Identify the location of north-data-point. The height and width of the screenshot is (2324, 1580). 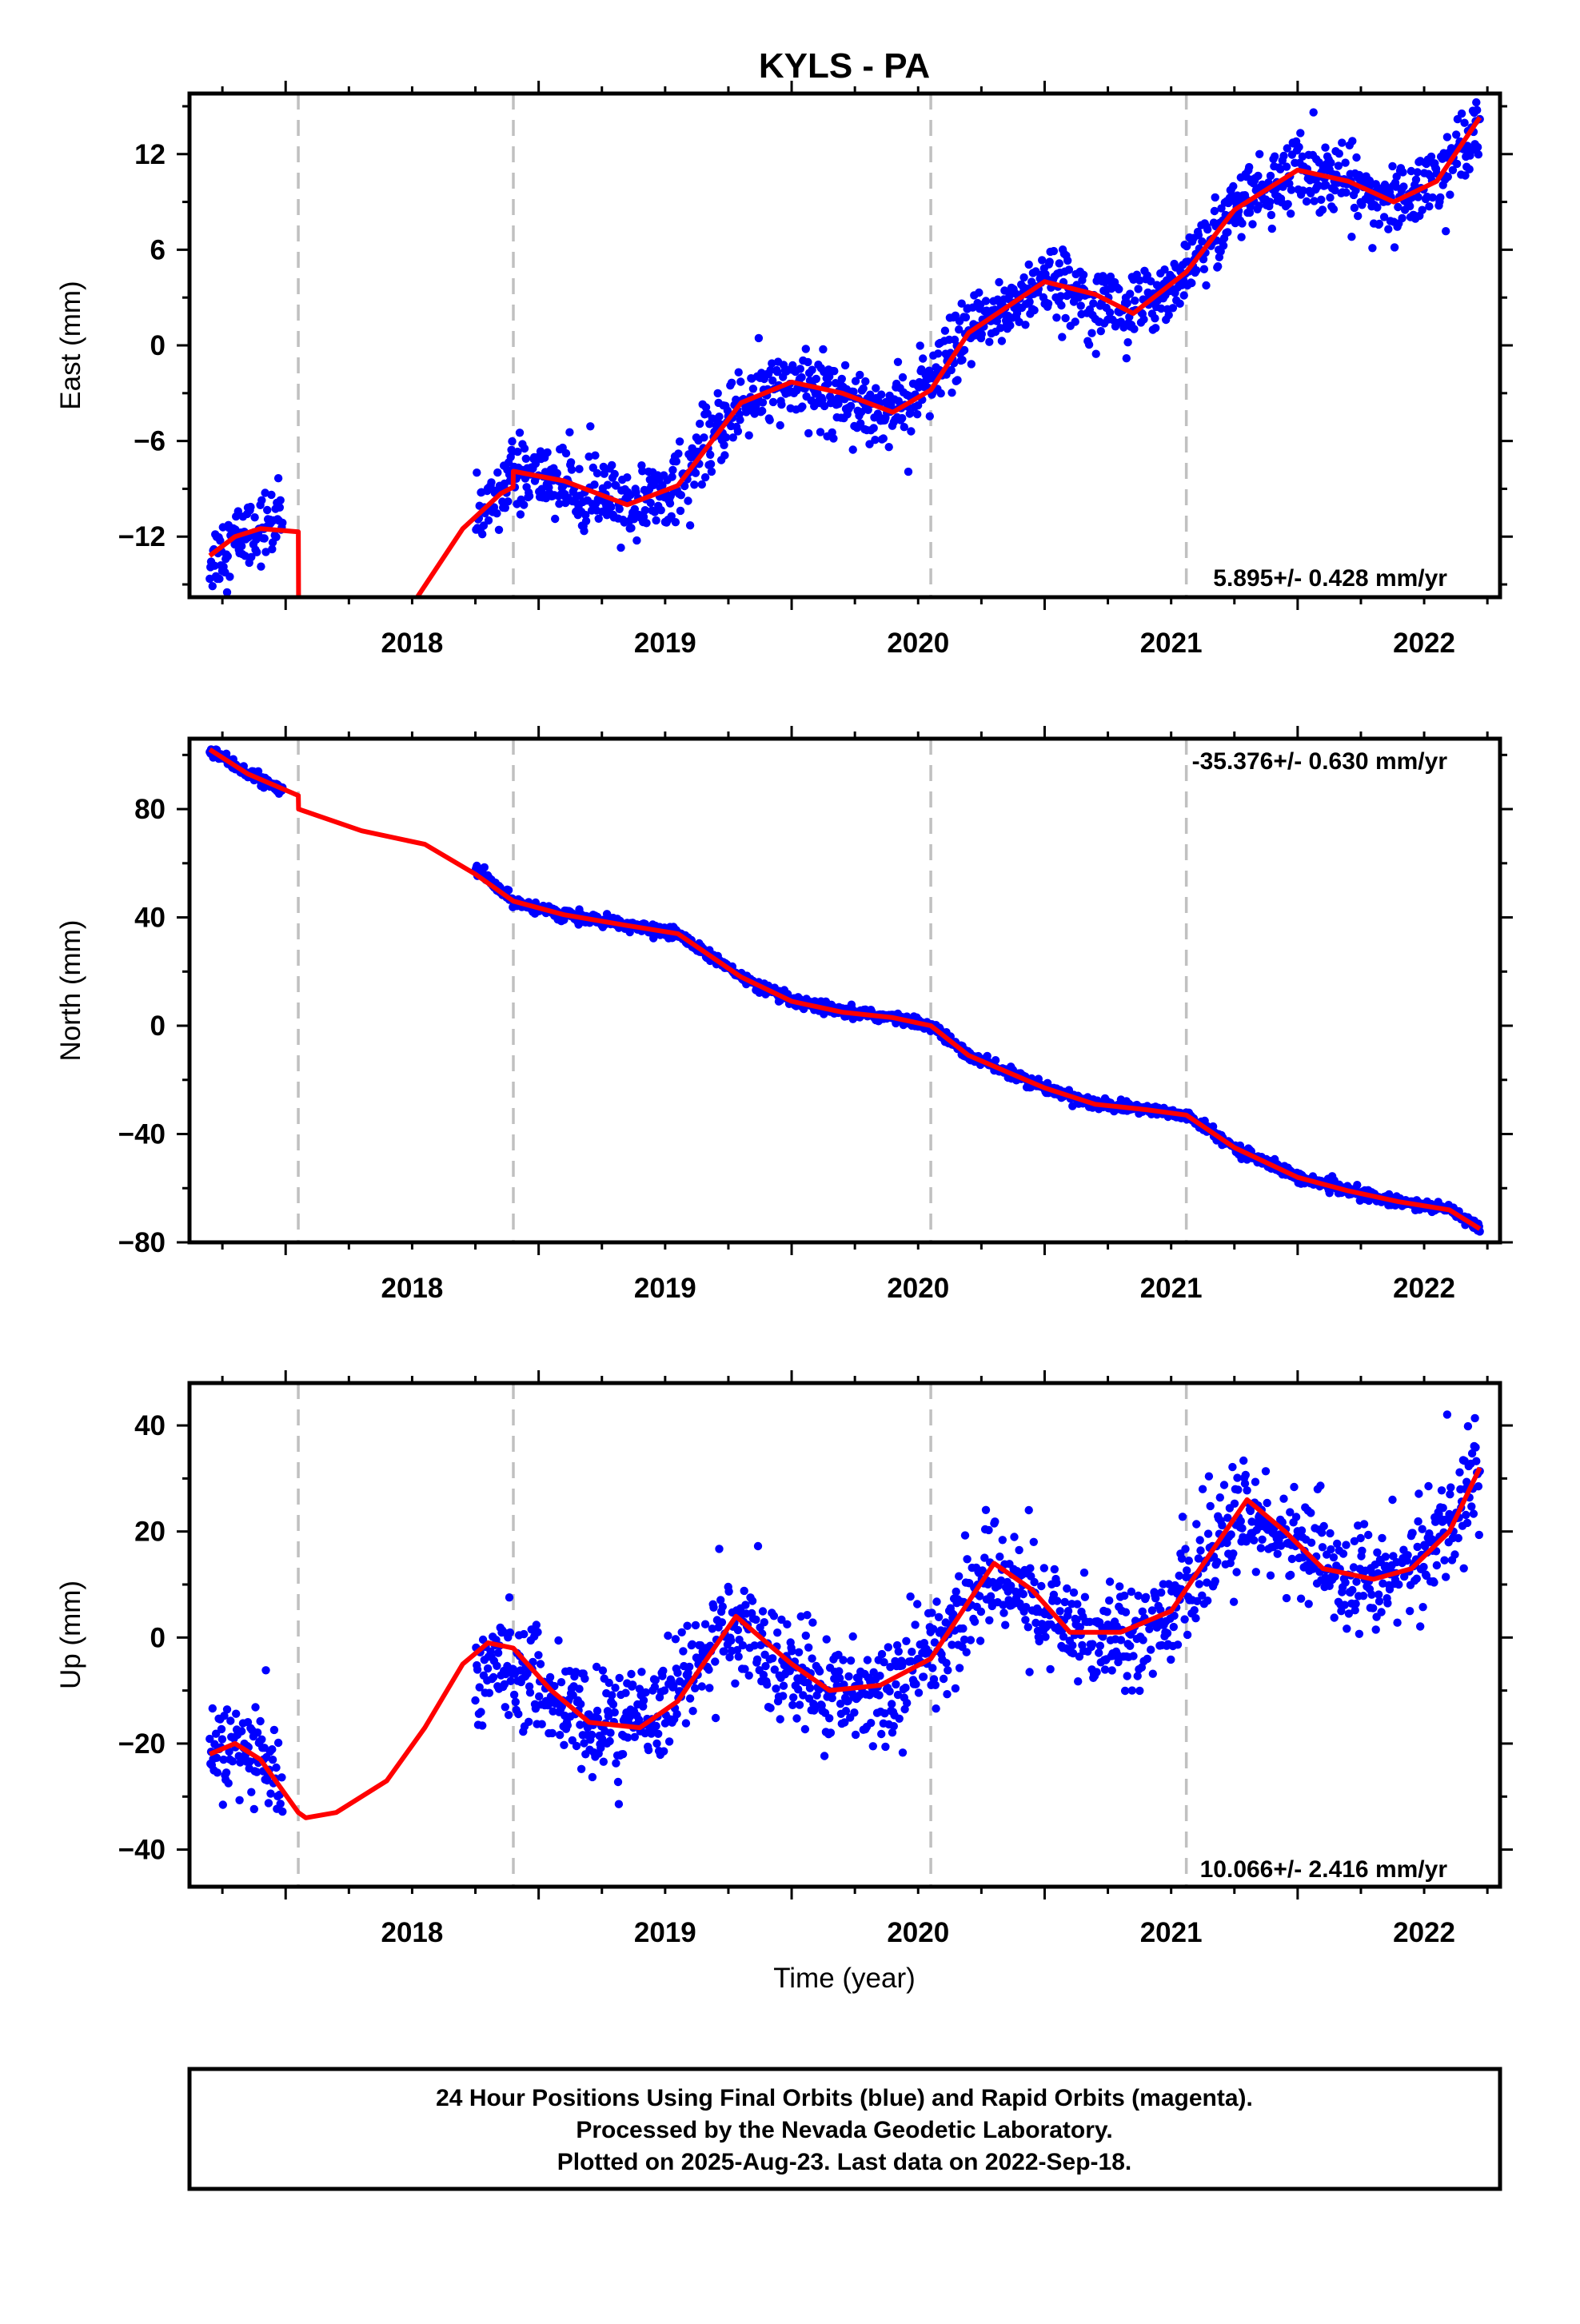
(996, 1060).